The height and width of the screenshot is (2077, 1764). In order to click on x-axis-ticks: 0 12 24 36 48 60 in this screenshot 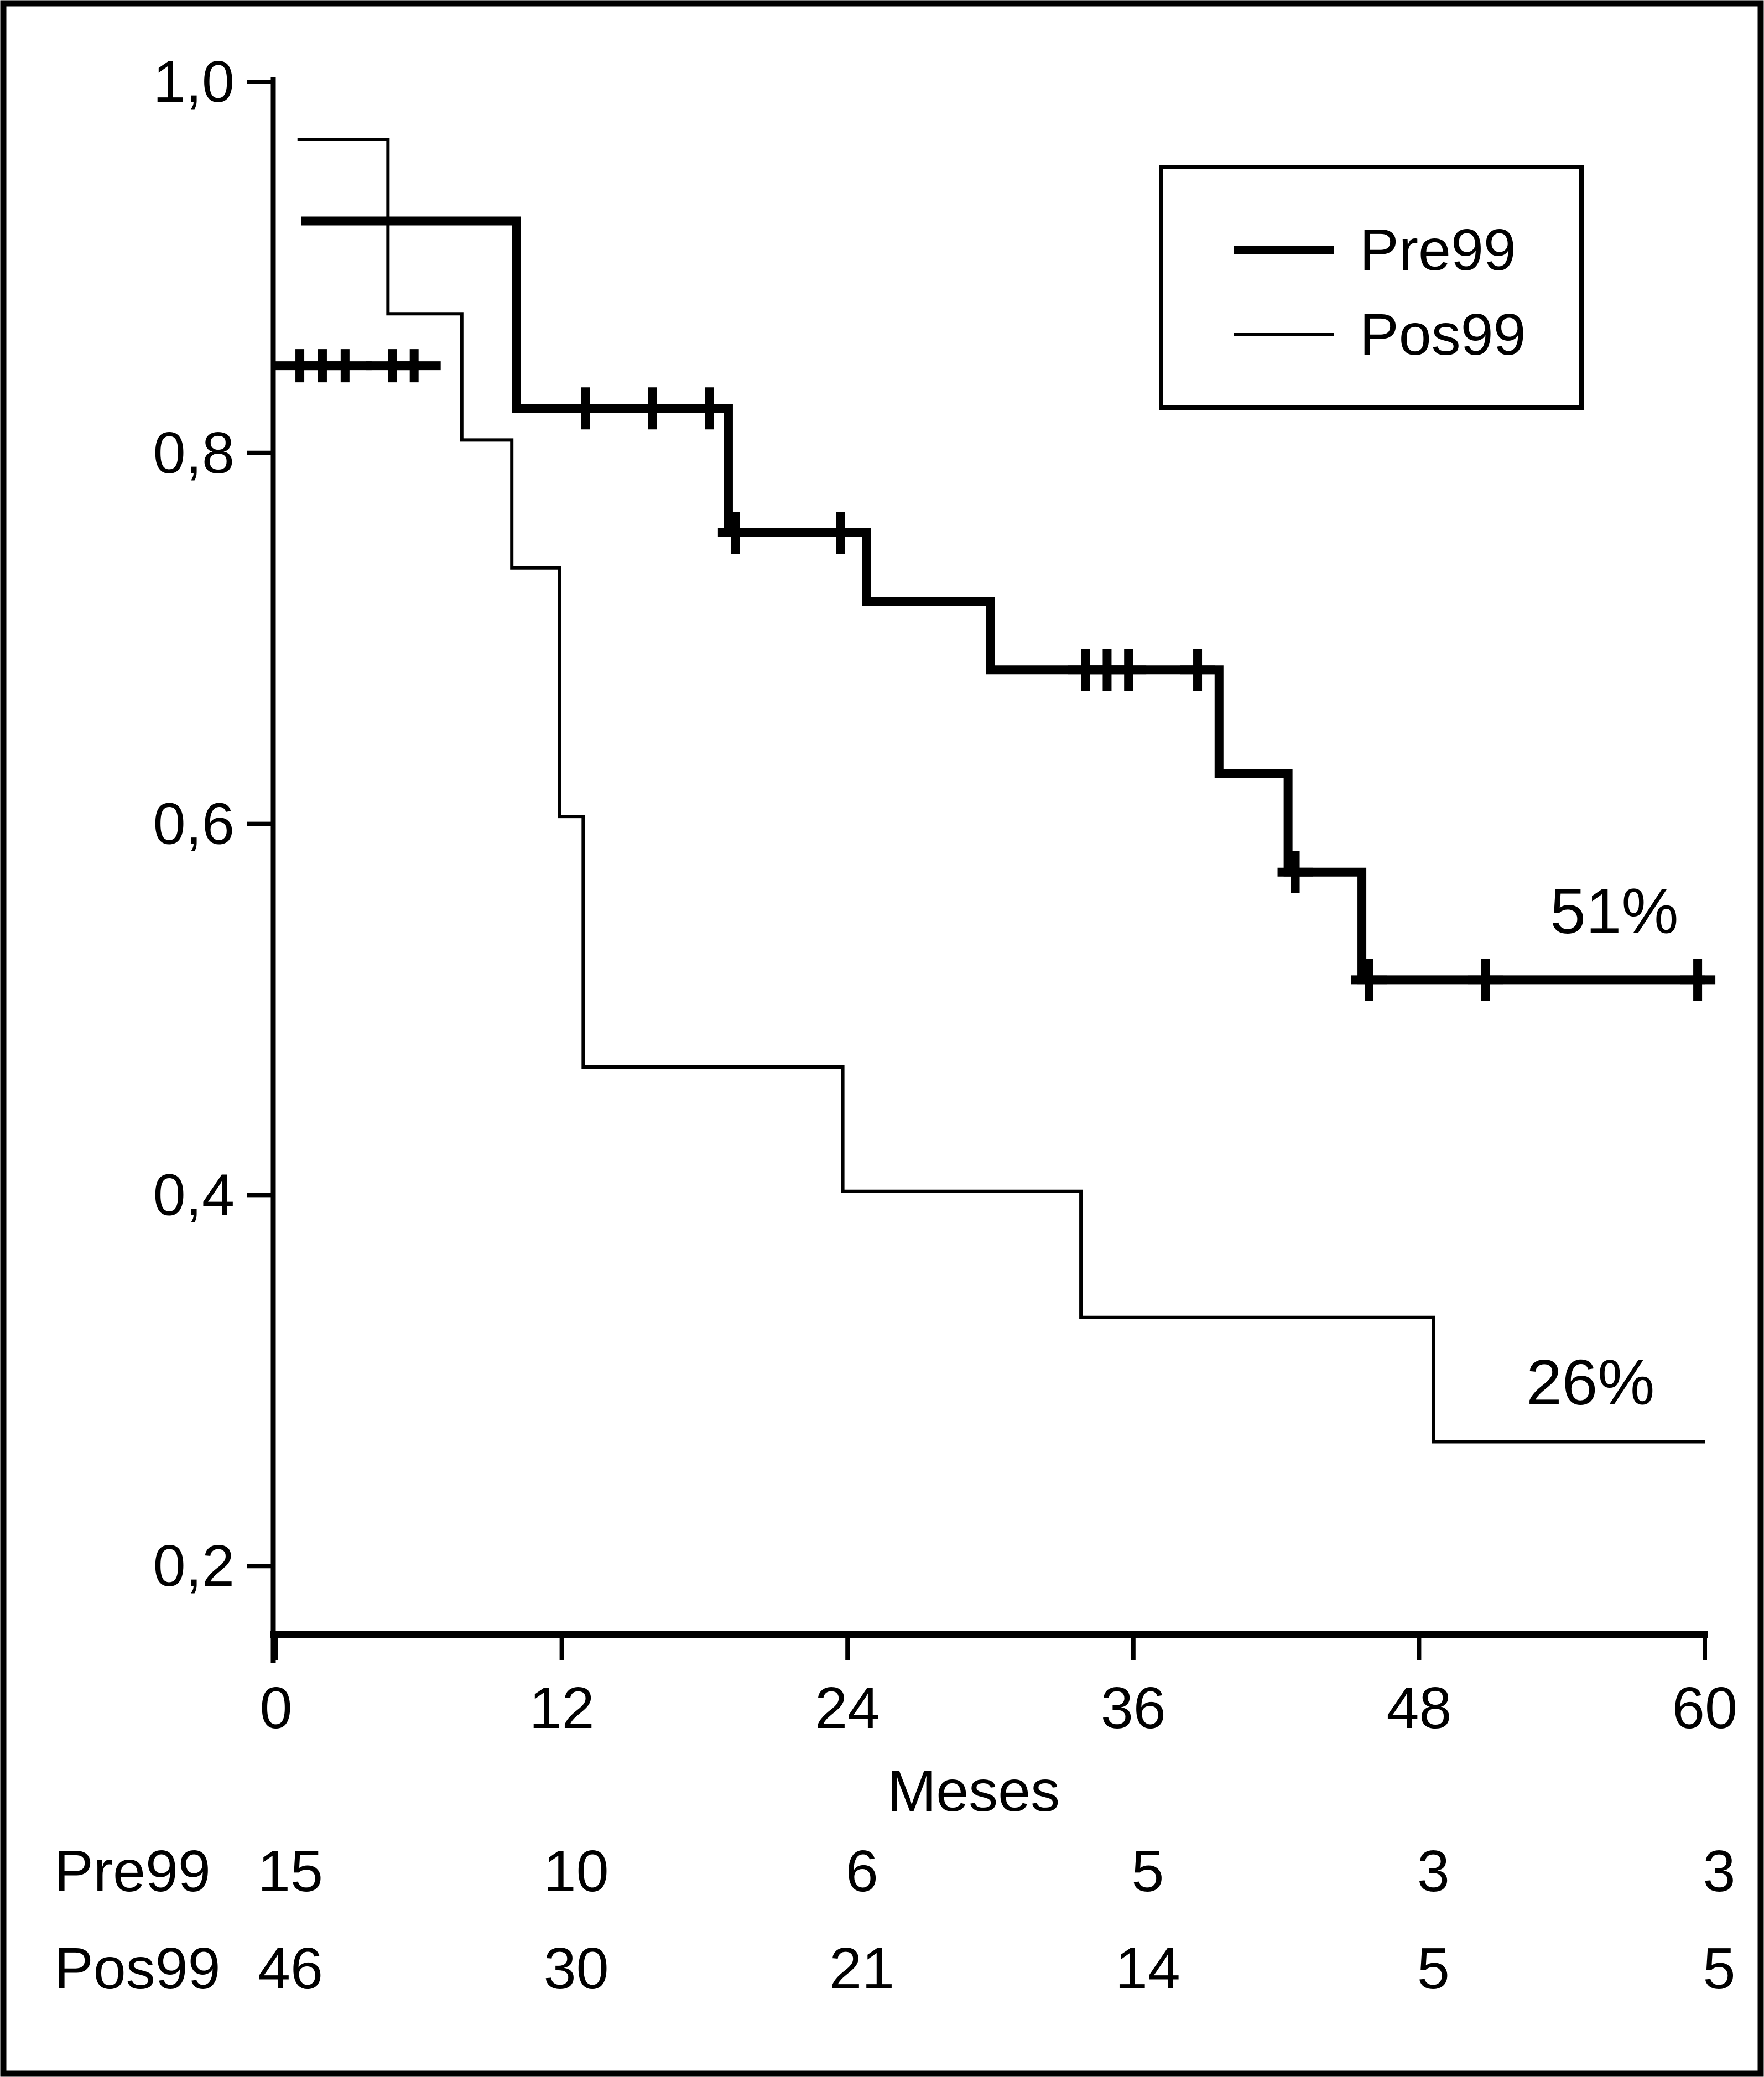, I will do `click(998, 1687)`.